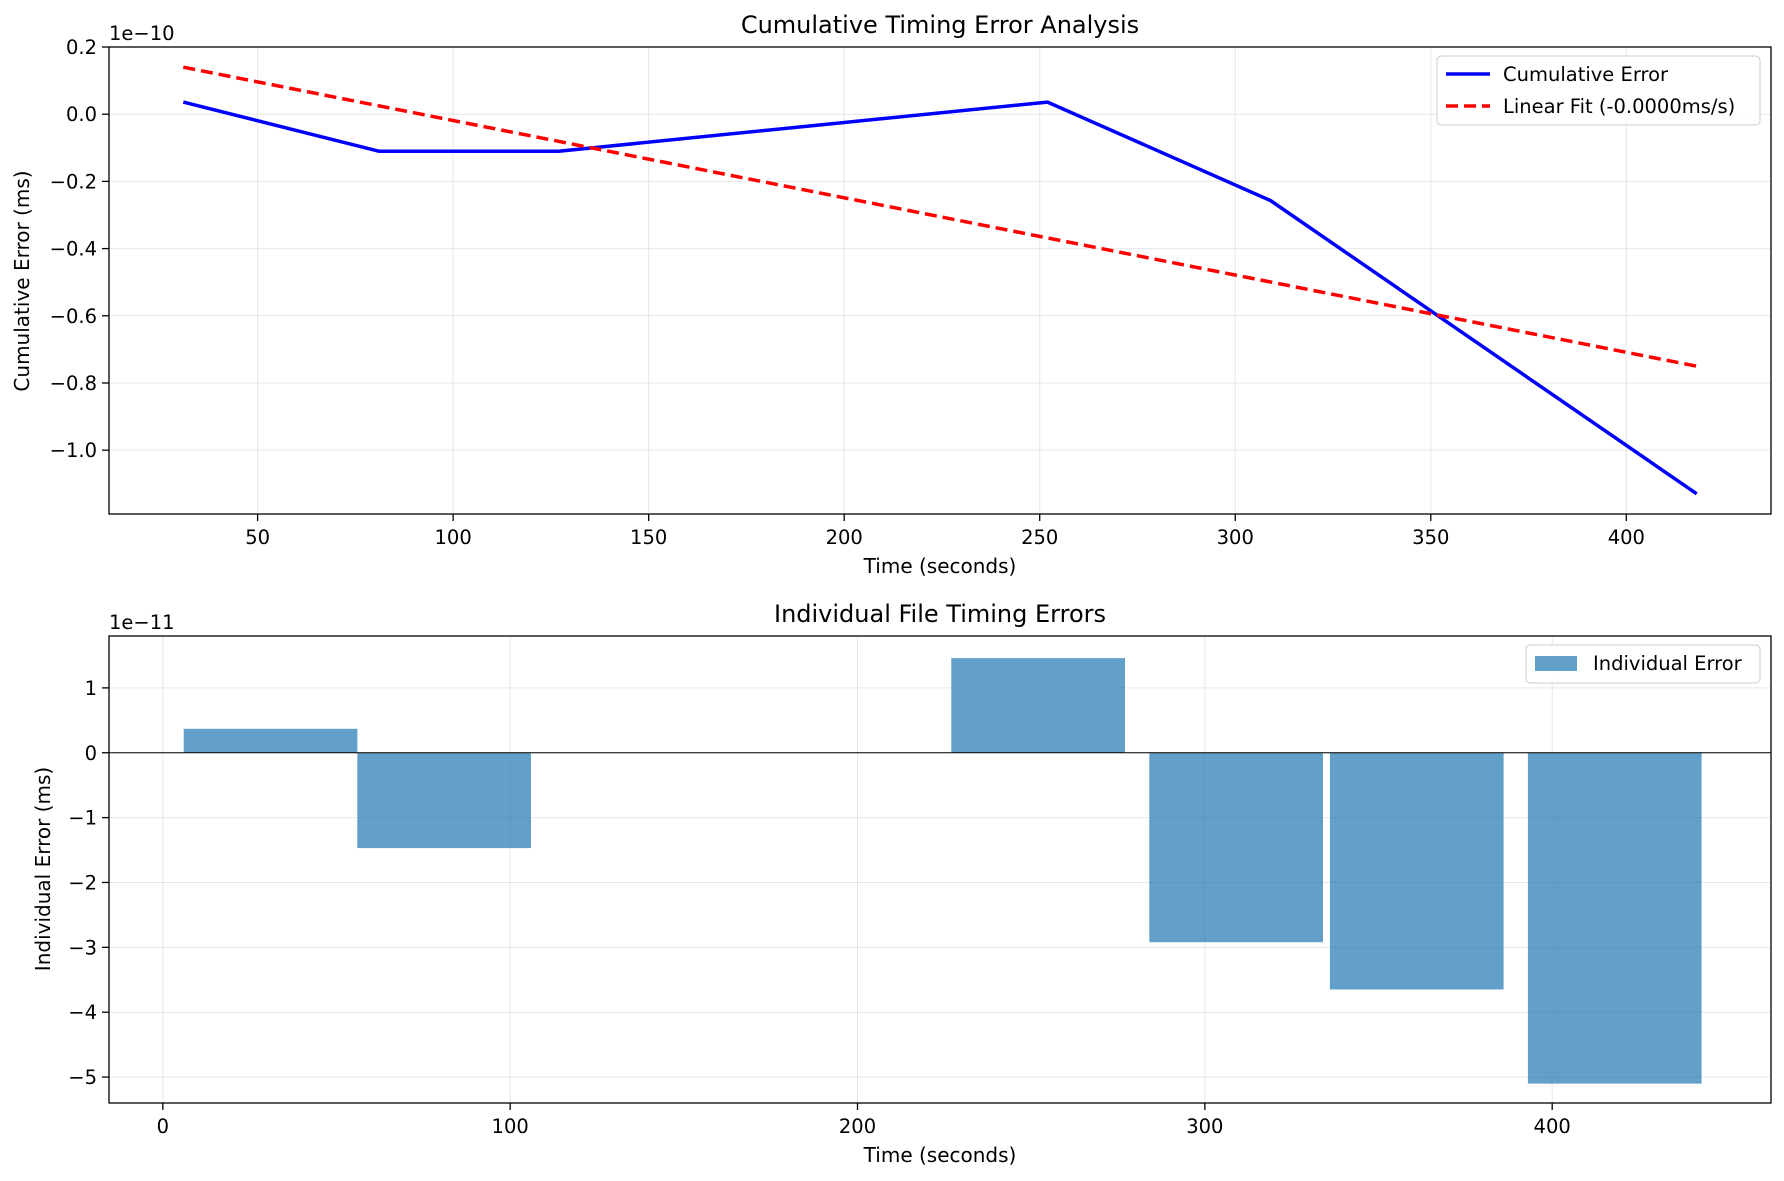  What do you see at coordinates (73, 450) in the screenshot?
I see `cumulative-y-tick-label: −1.0` at bounding box center [73, 450].